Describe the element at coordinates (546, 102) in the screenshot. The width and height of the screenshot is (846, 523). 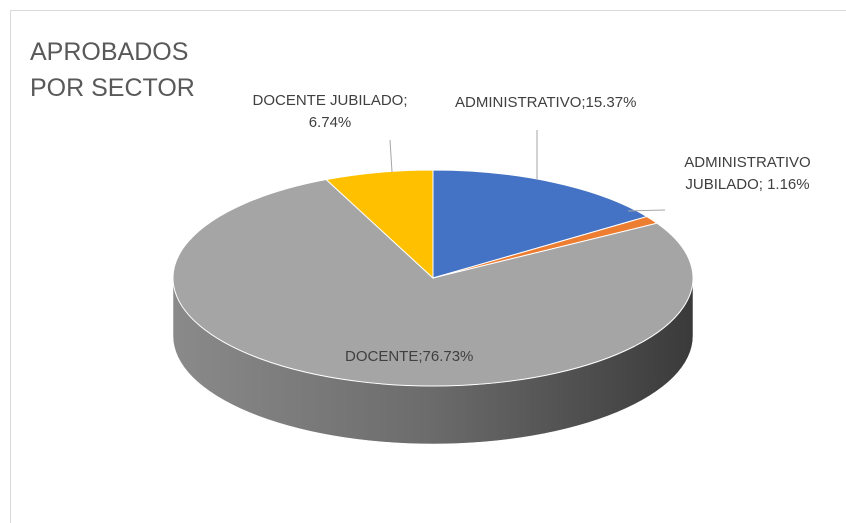
I see `data-label: ADMINISTRATIVO;15.37%` at that location.